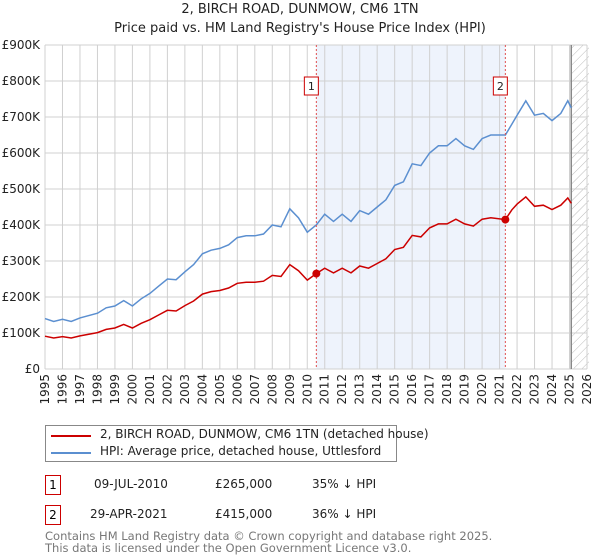 The width and height of the screenshot is (600, 560). What do you see at coordinates (465, 389) in the screenshot?
I see `x-tick-label: 2019` at bounding box center [465, 389].